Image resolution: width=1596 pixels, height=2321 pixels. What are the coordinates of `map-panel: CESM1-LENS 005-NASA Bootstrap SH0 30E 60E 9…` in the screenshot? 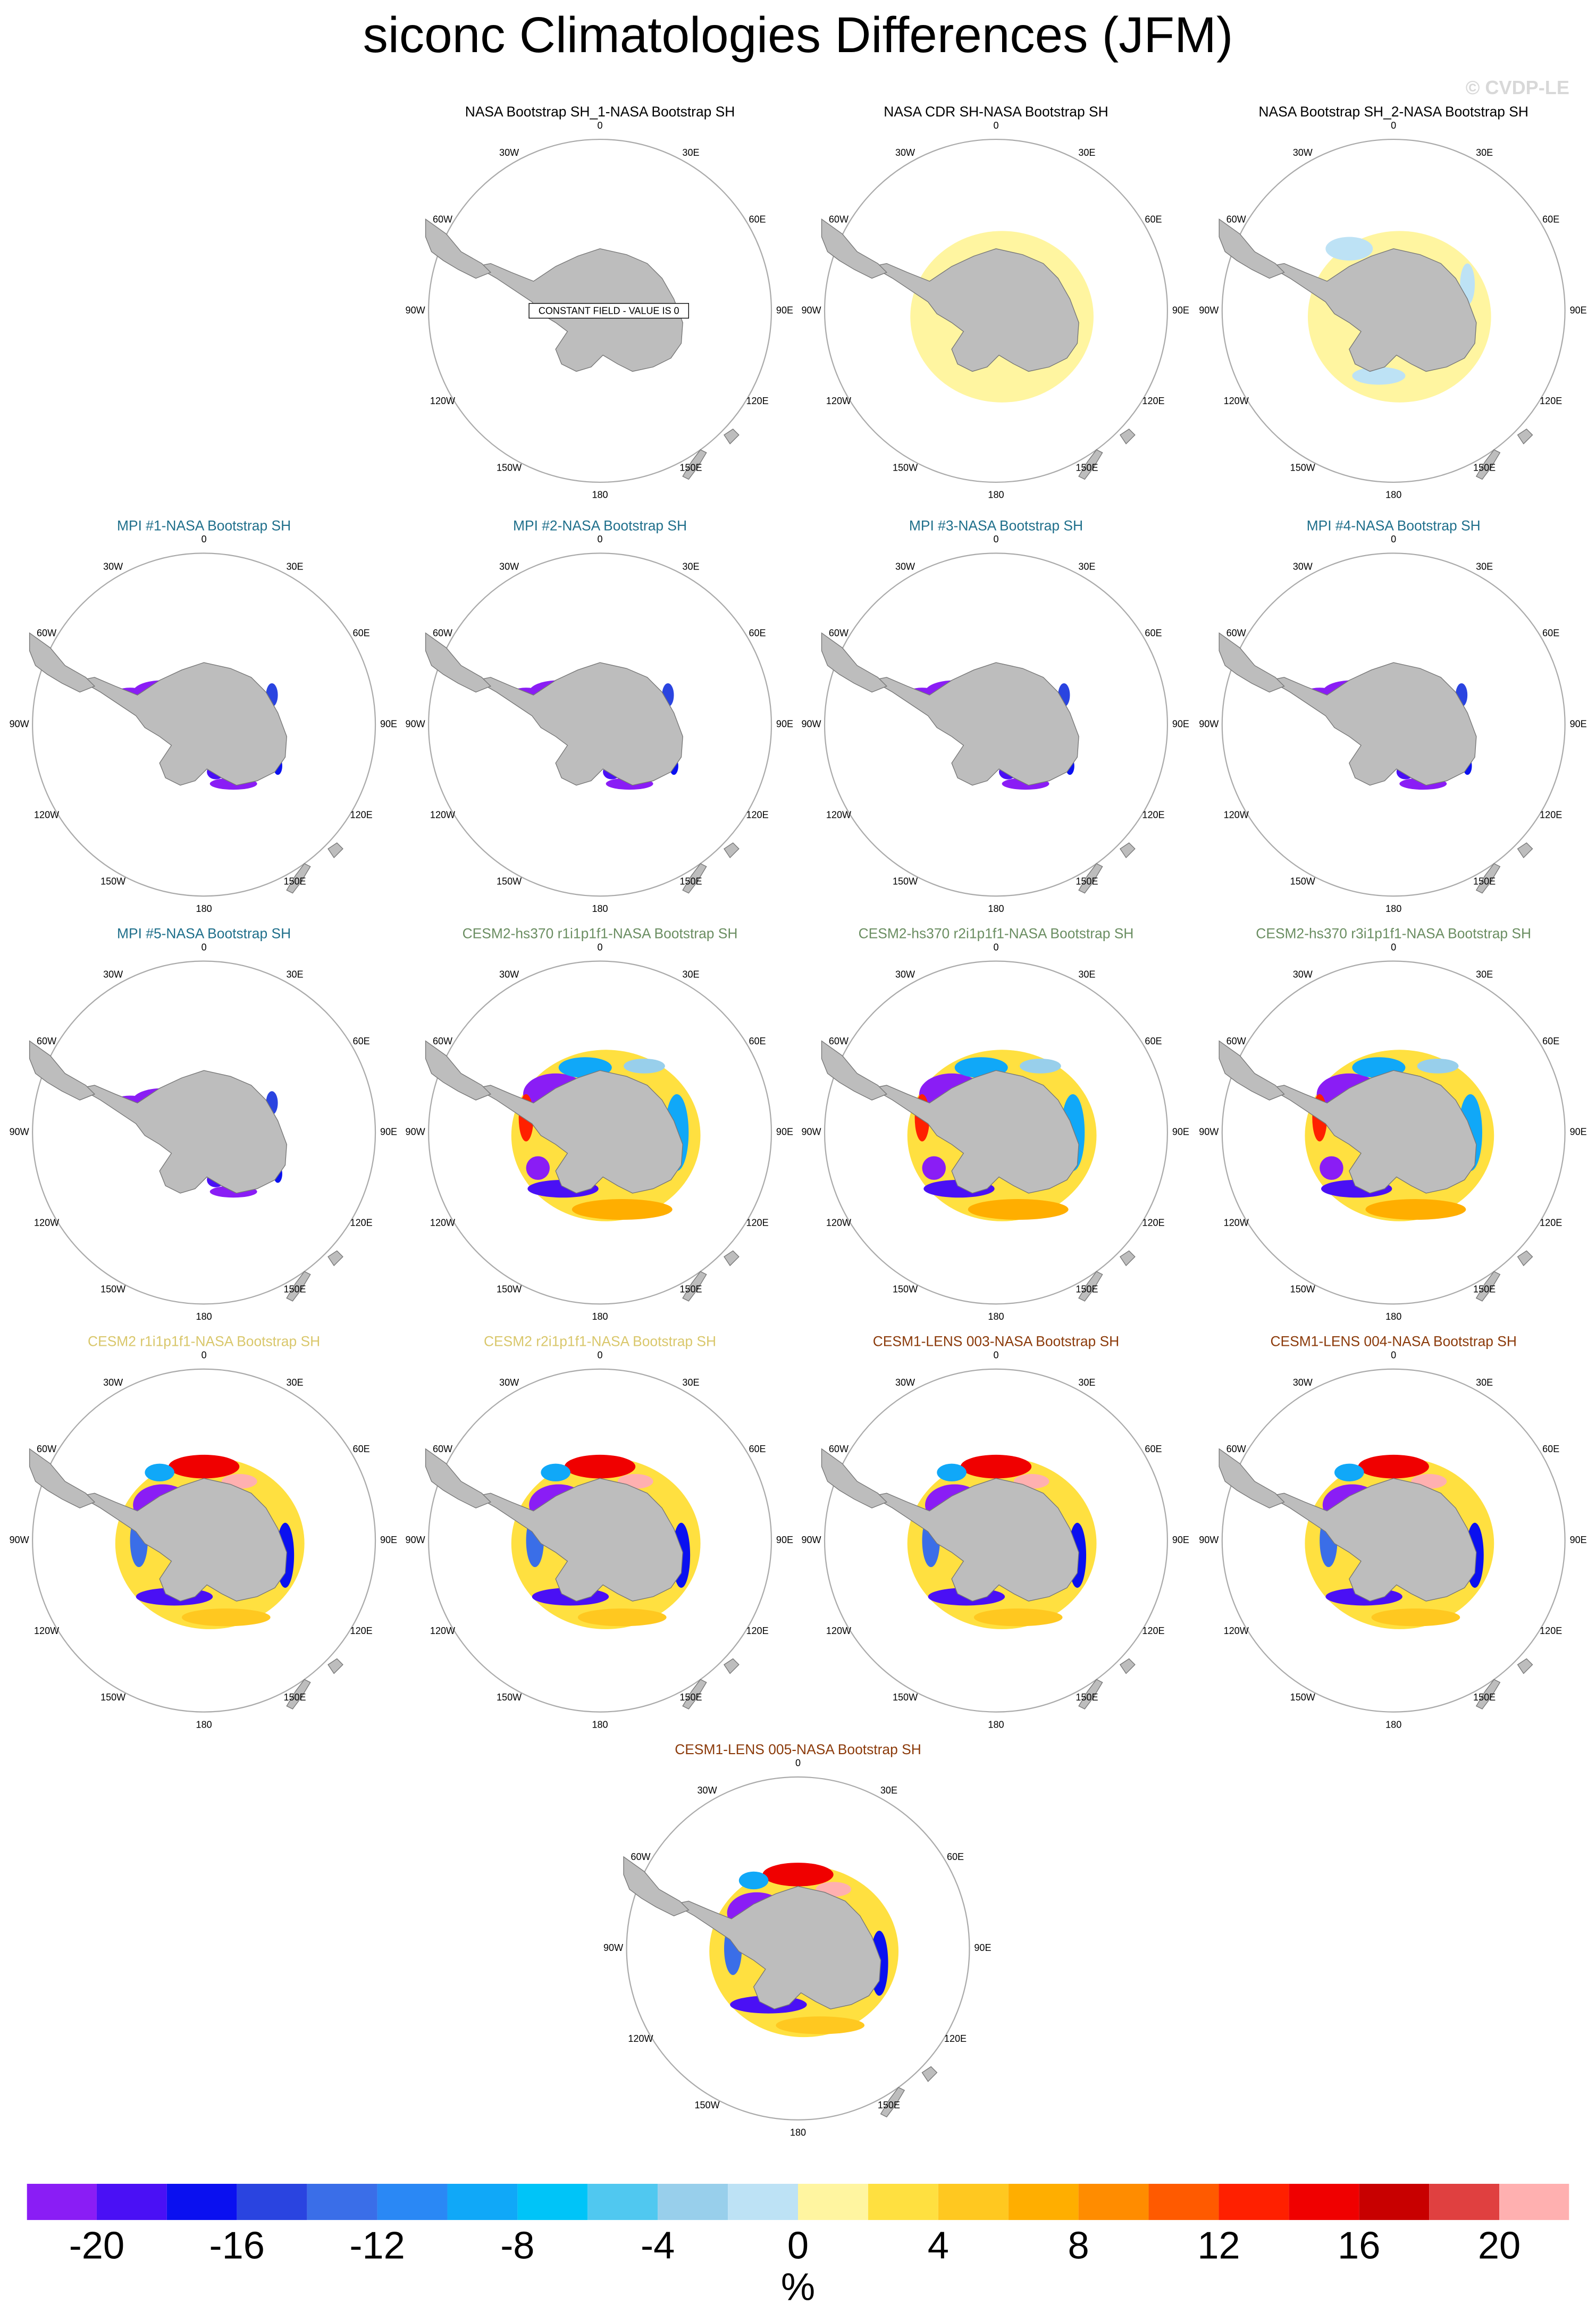 It's located at (797, 1939).